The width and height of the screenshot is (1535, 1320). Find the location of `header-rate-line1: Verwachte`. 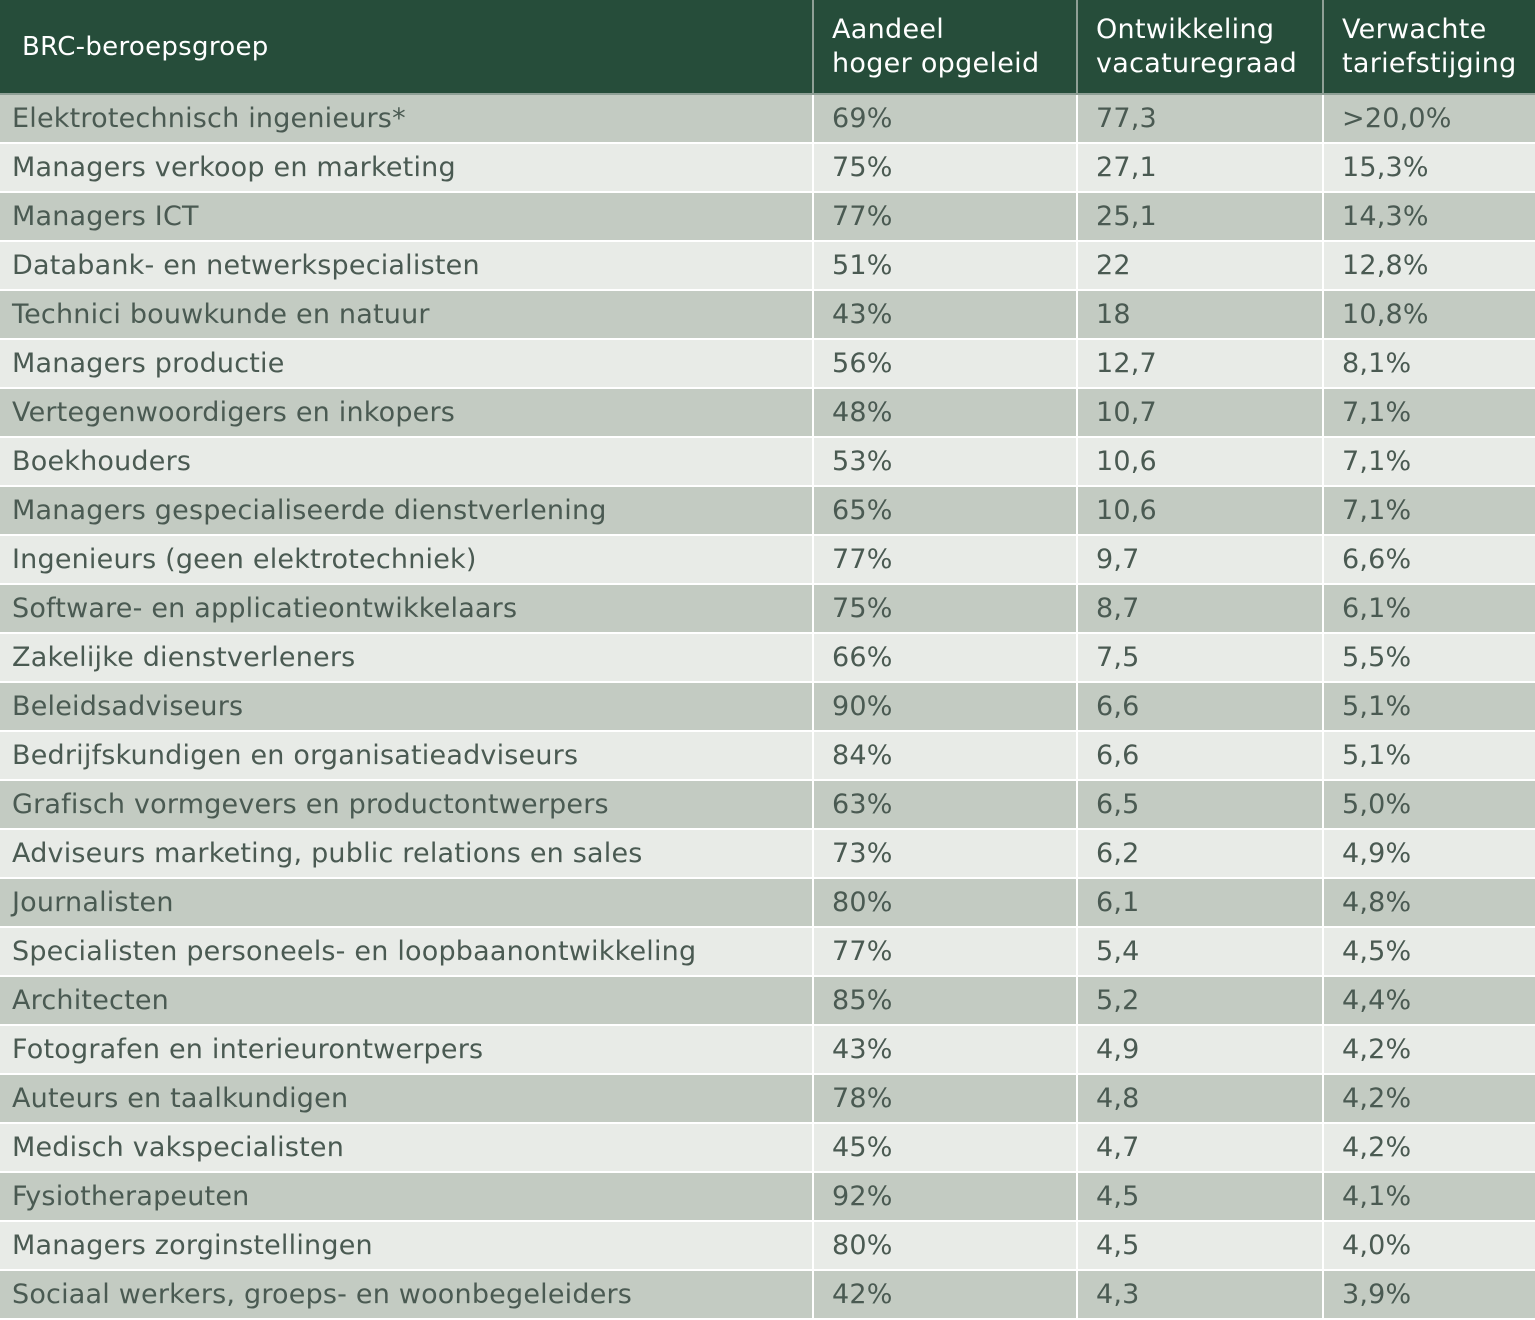

header-rate-line1: Verwachte is located at coordinates (1414, 29).